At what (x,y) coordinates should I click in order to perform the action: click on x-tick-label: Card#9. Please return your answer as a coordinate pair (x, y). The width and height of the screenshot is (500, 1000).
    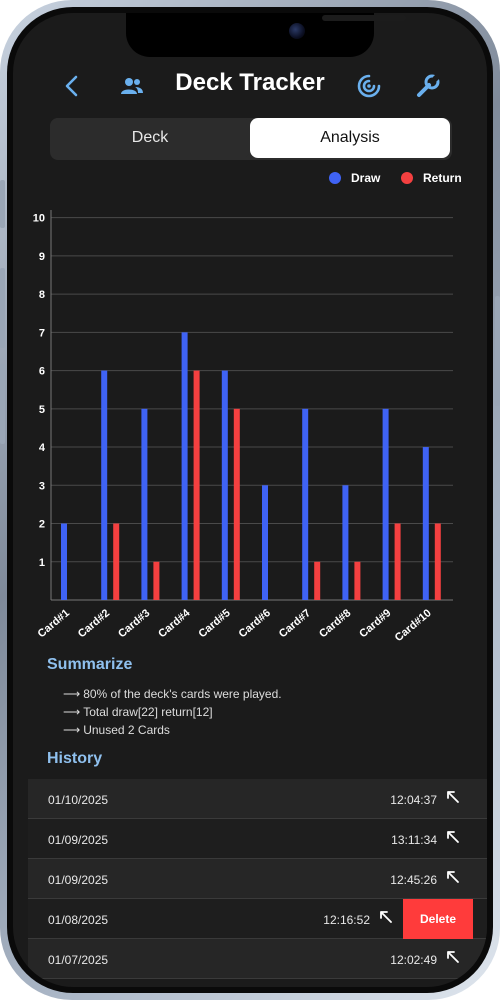
    Looking at the image, I should click on (375, 623).